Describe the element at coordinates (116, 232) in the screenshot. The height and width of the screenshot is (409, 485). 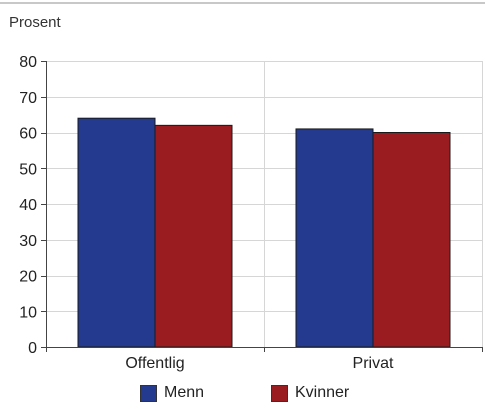
I see `bar-menn-offentlig` at that location.